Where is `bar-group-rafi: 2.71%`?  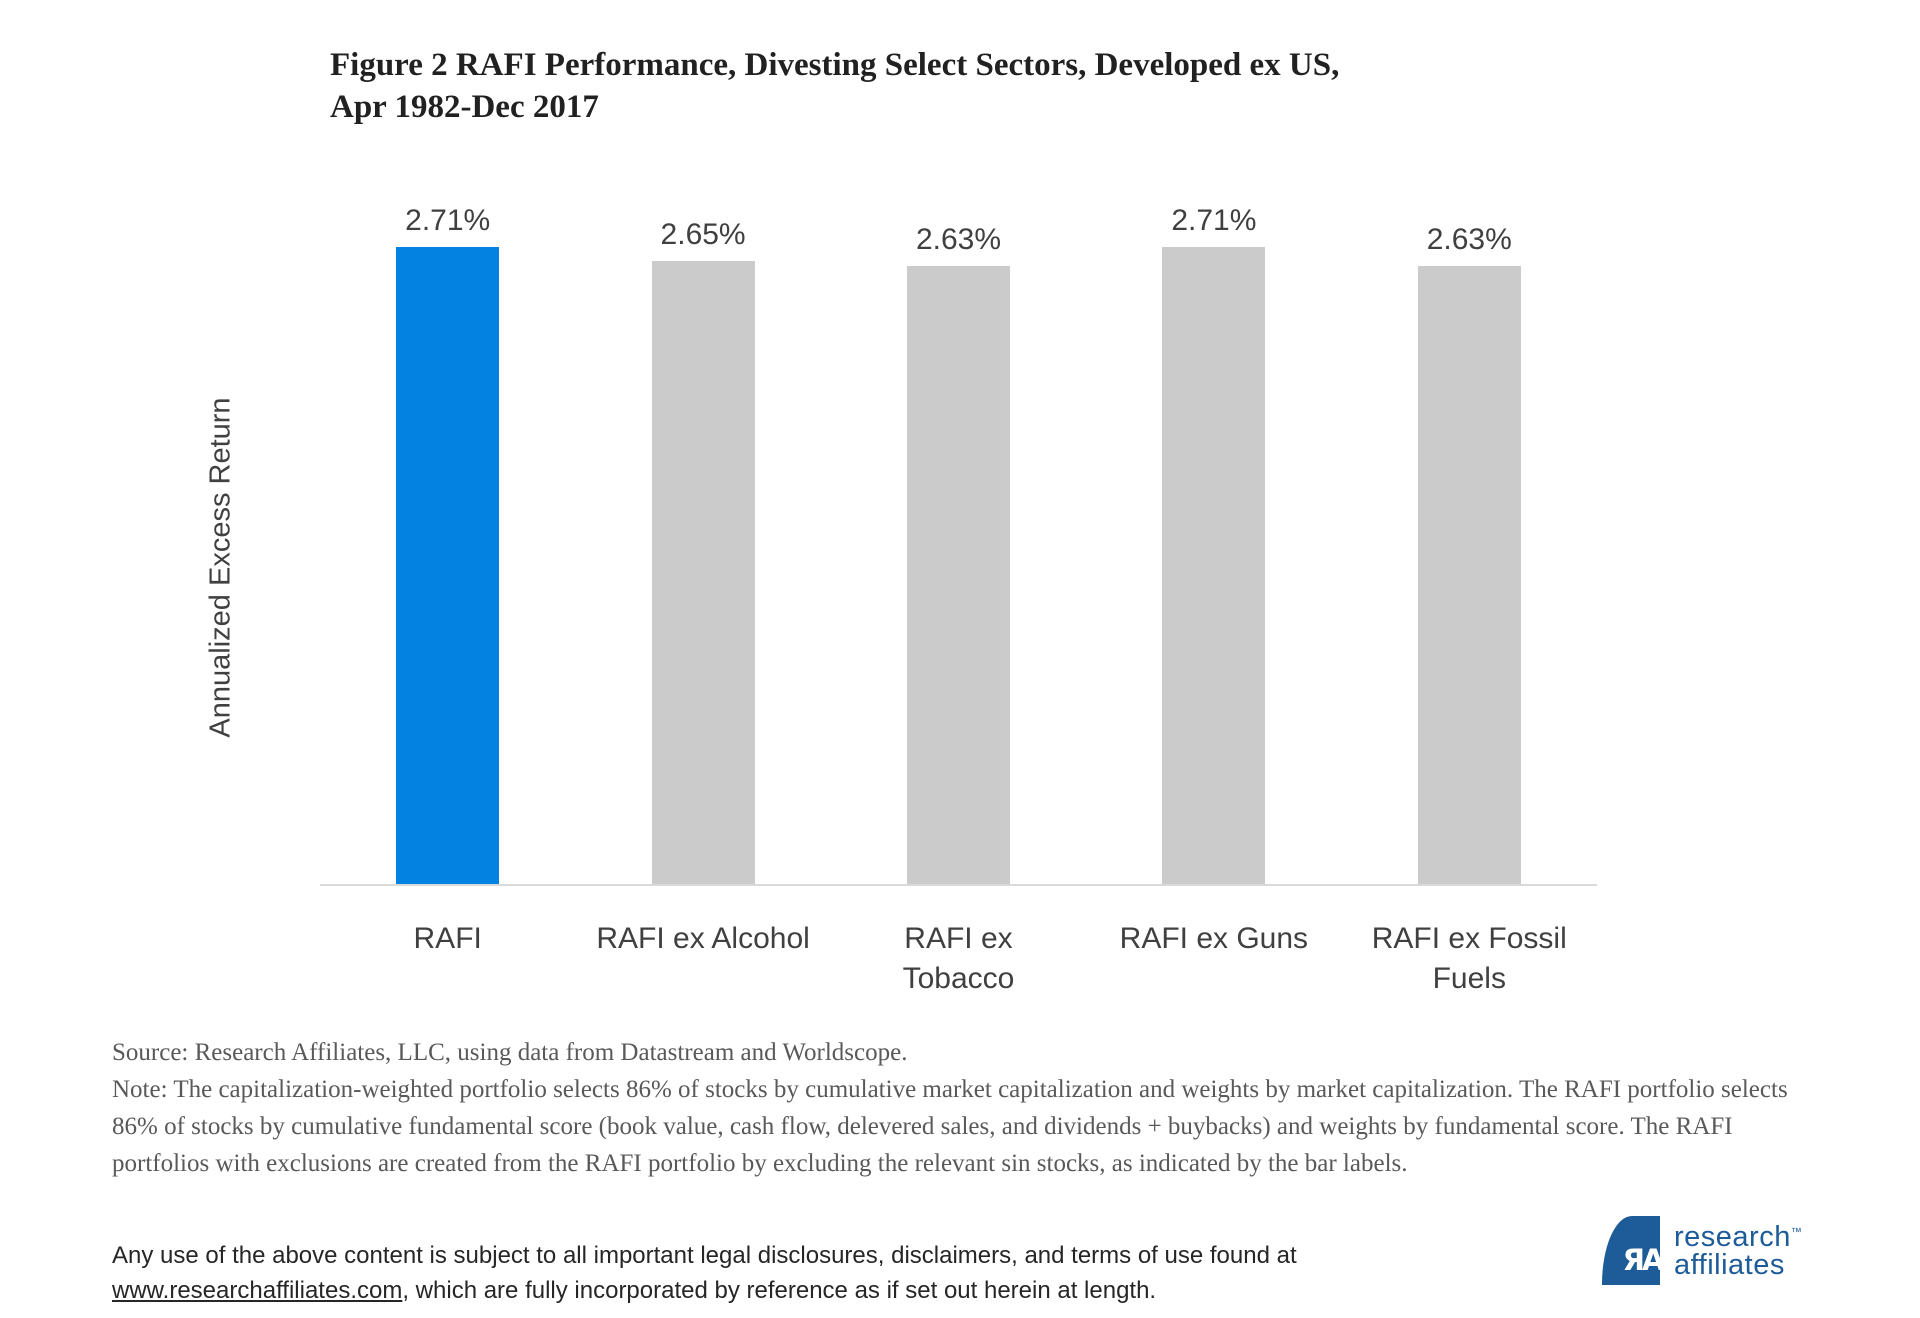
bar-group-rafi: 2.71% is located at coordinates (447, 537).